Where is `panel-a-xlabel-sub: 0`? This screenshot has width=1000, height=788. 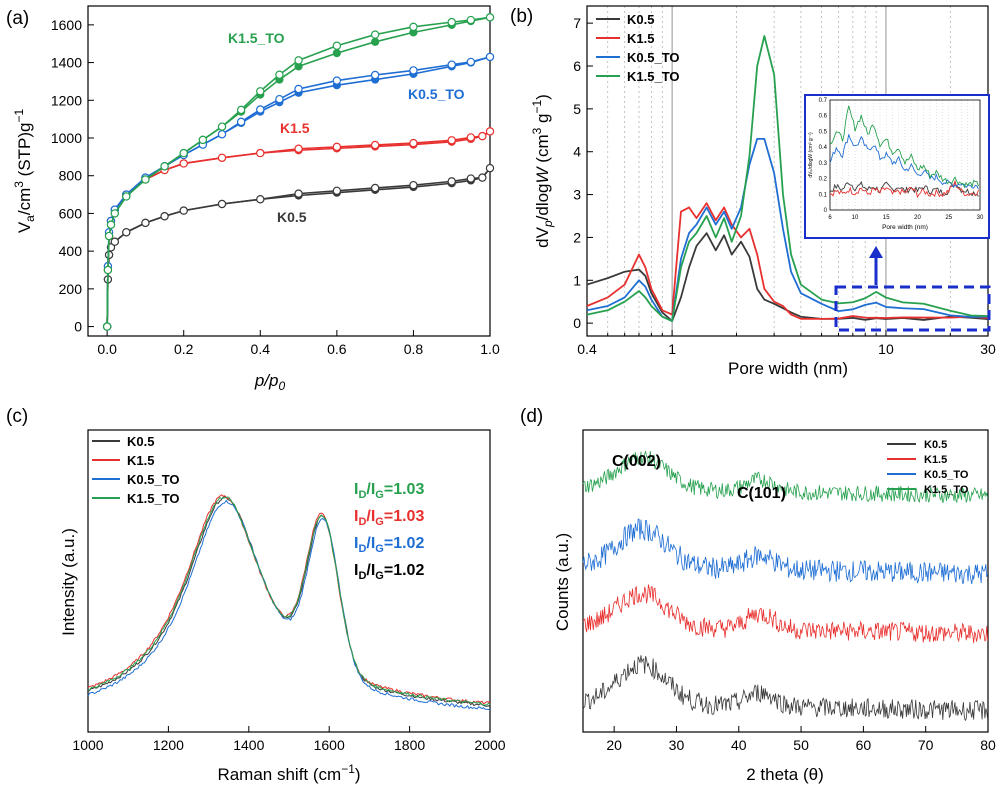
panel-a-xlabel-sub: 0 is located at coordinates (281, 386).